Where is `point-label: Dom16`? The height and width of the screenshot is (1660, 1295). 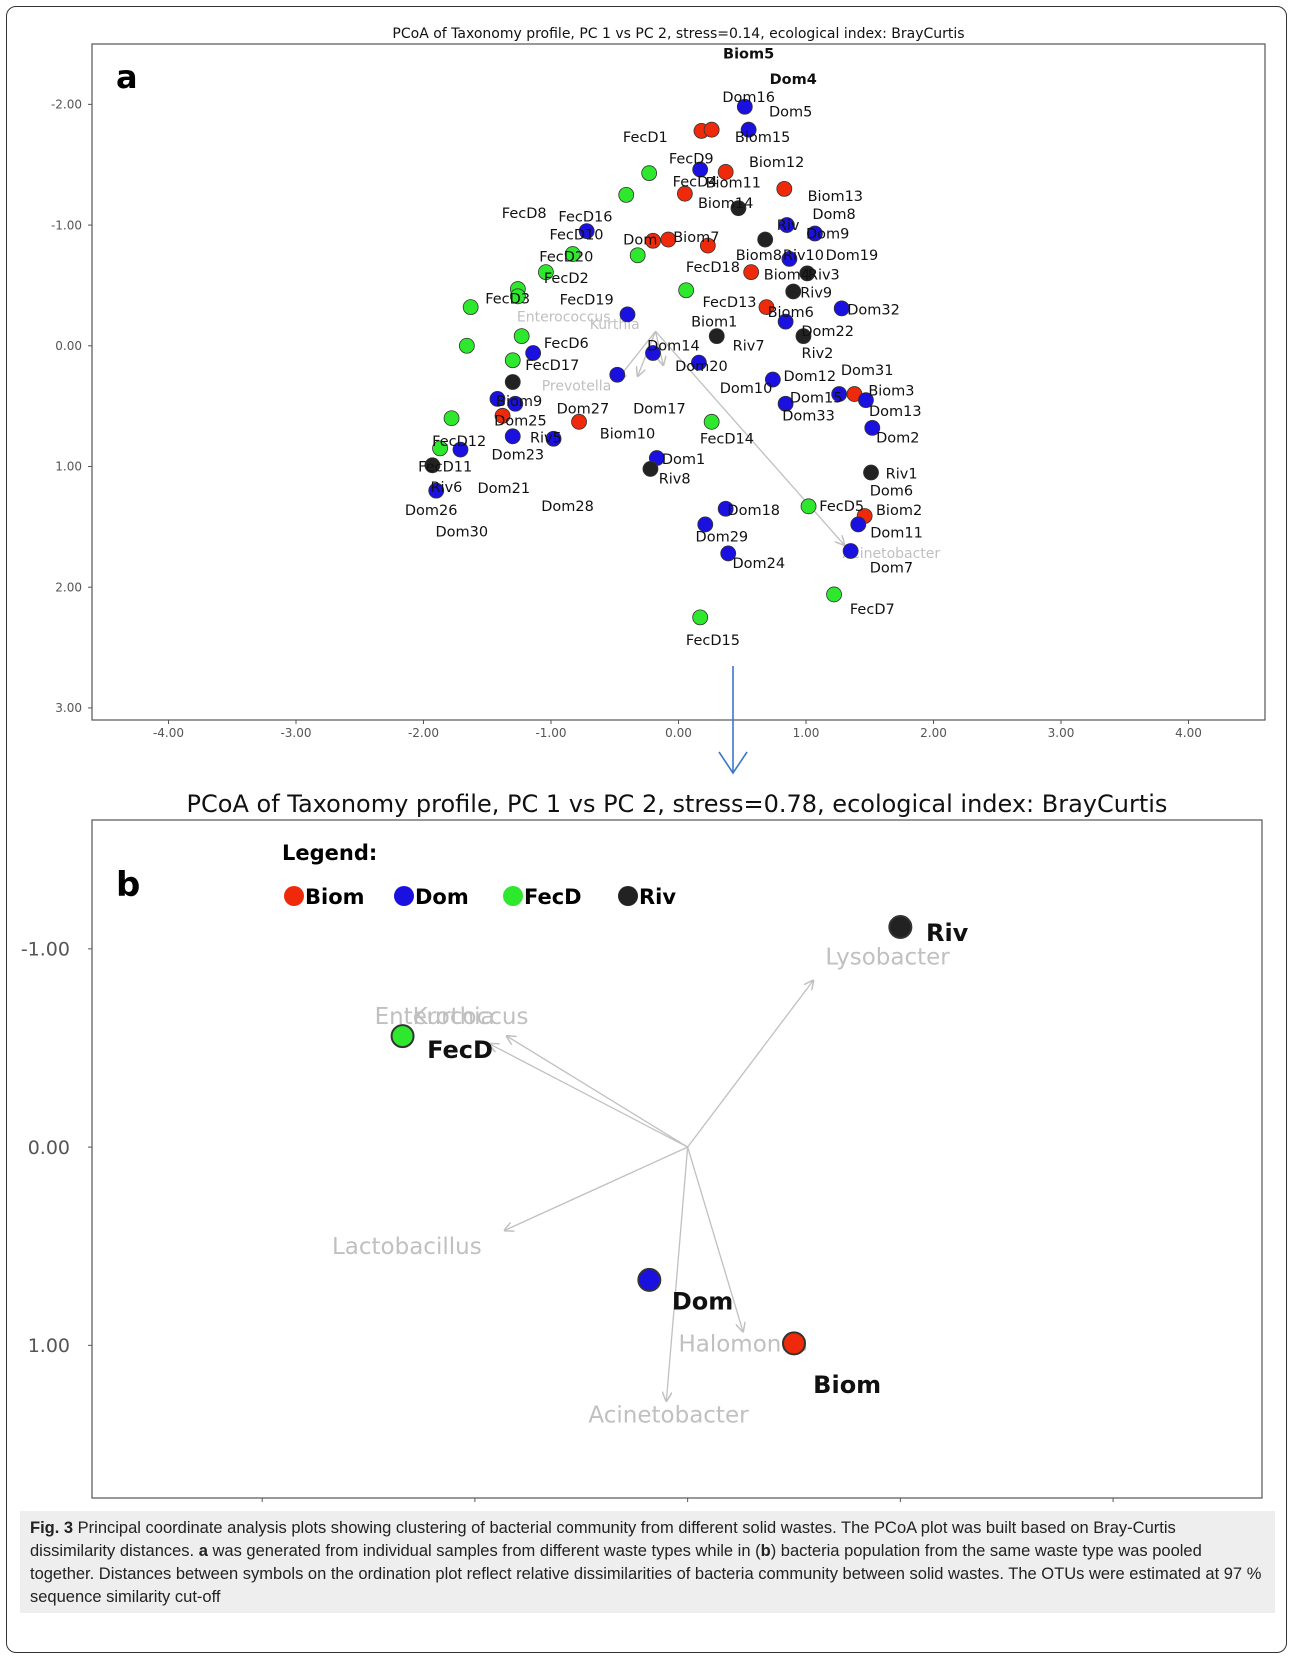 point-label: Dom16 is located at coordinates (748, 98).